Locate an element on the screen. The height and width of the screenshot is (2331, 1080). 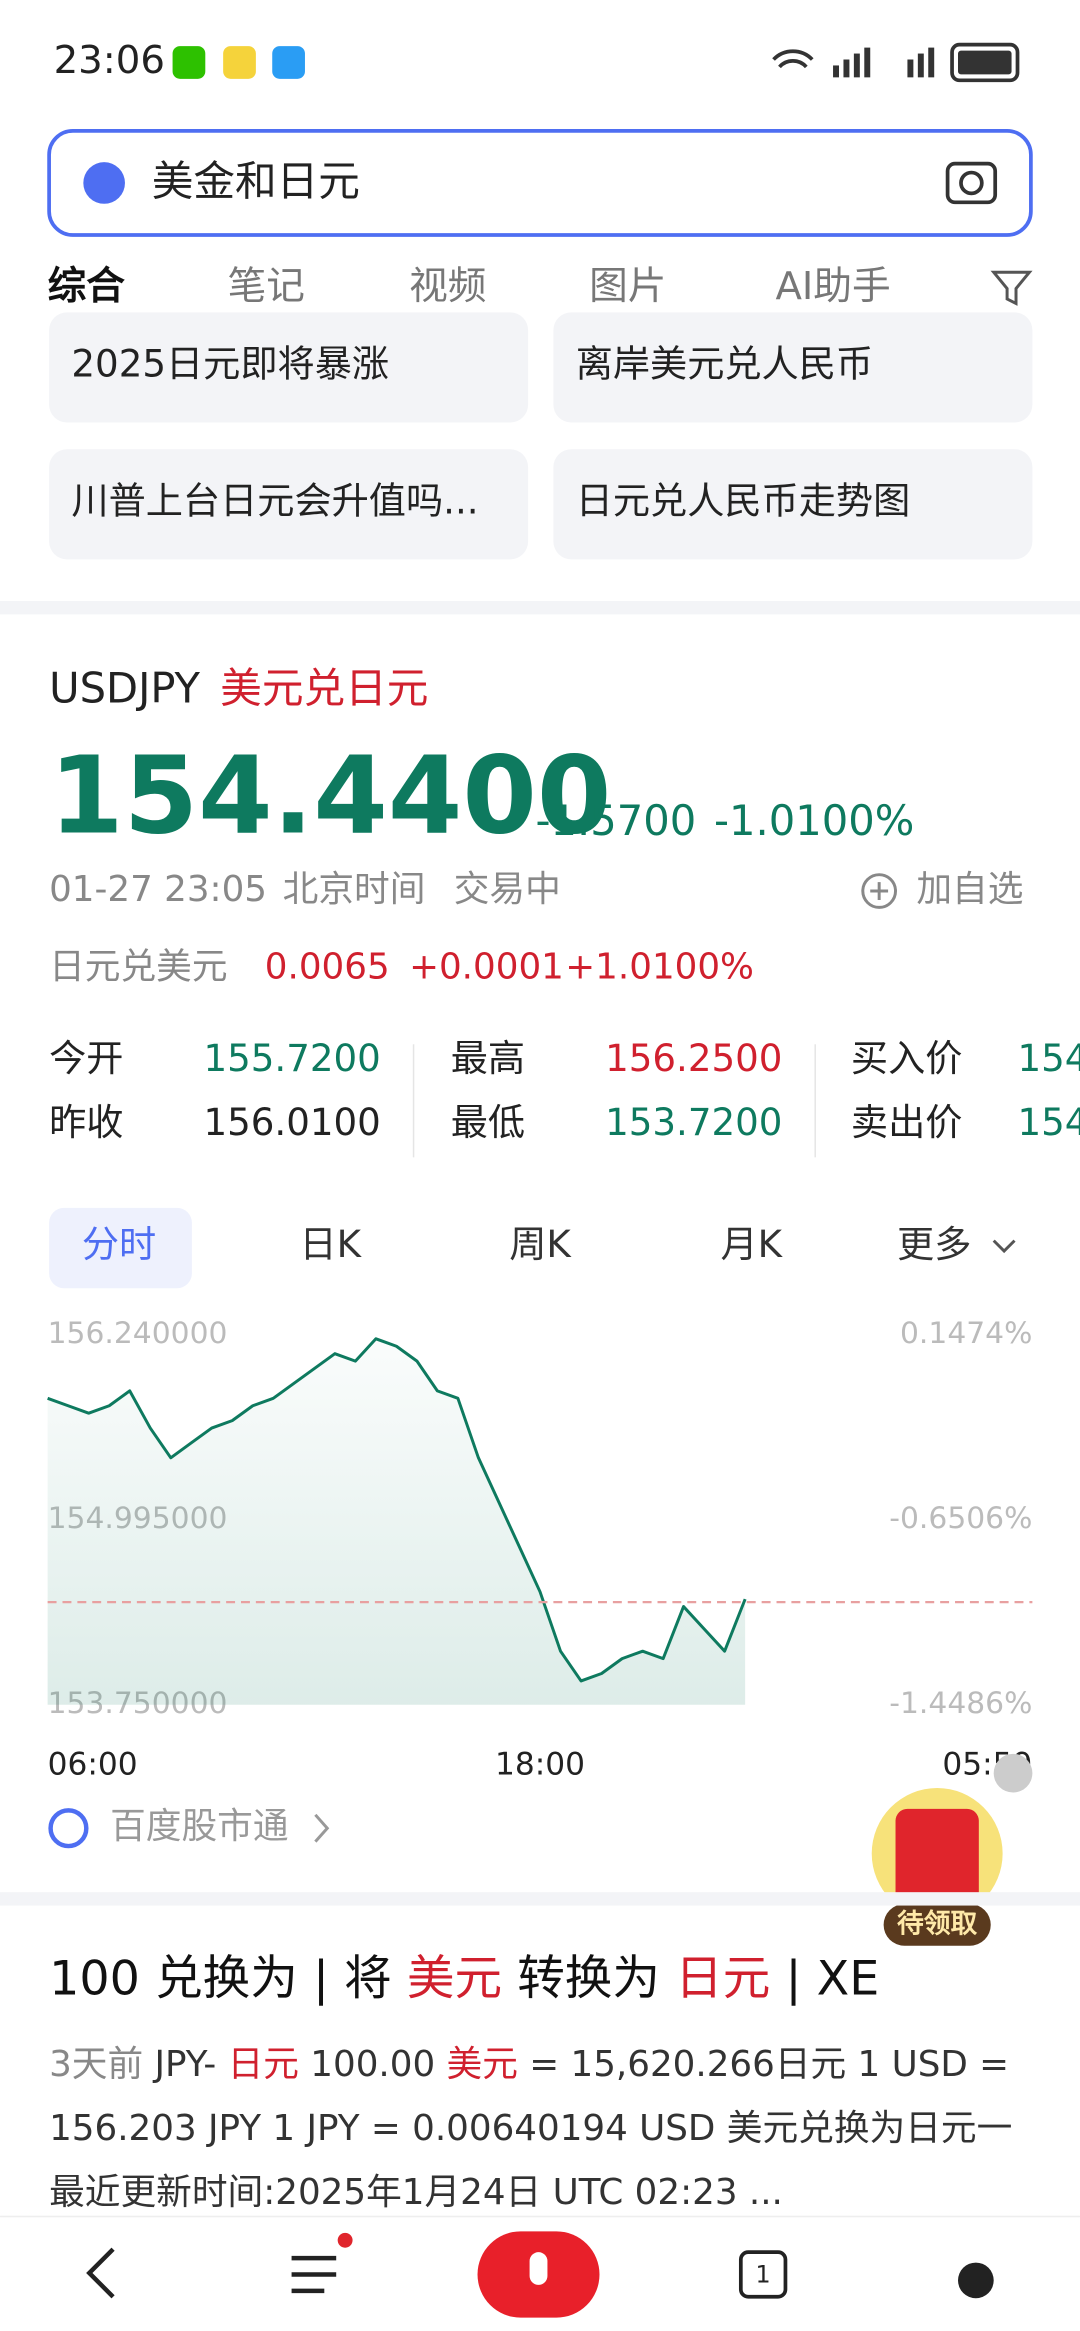
related-text: 日元兑人民币走势图 is located at coordinates (743, 500).